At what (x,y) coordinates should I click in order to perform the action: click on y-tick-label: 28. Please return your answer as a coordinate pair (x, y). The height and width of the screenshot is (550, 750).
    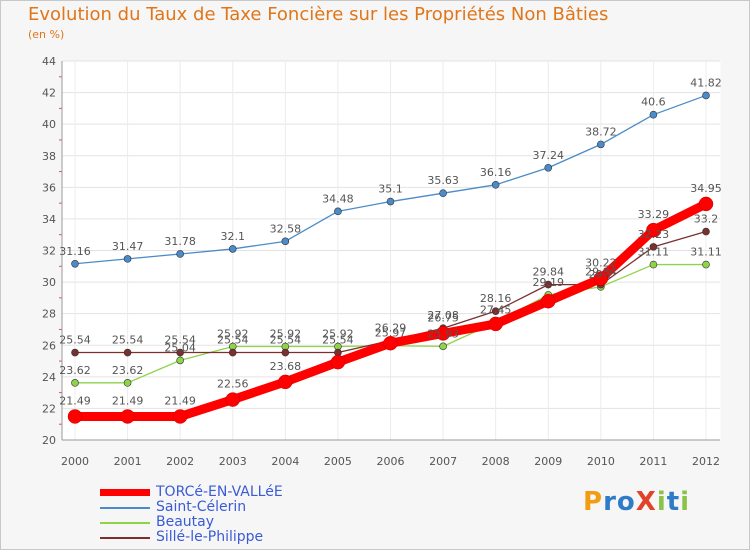
    Looking at the image, I should click on (49, 314).